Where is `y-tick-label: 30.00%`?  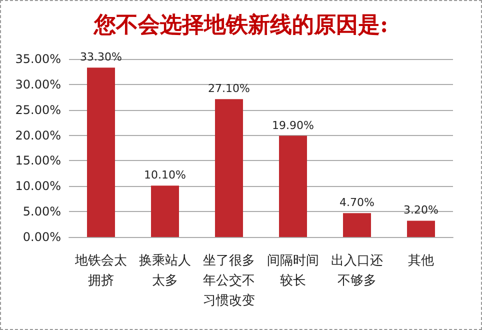 y-tick-label: 30.00% is located at coordinates (38, 84).